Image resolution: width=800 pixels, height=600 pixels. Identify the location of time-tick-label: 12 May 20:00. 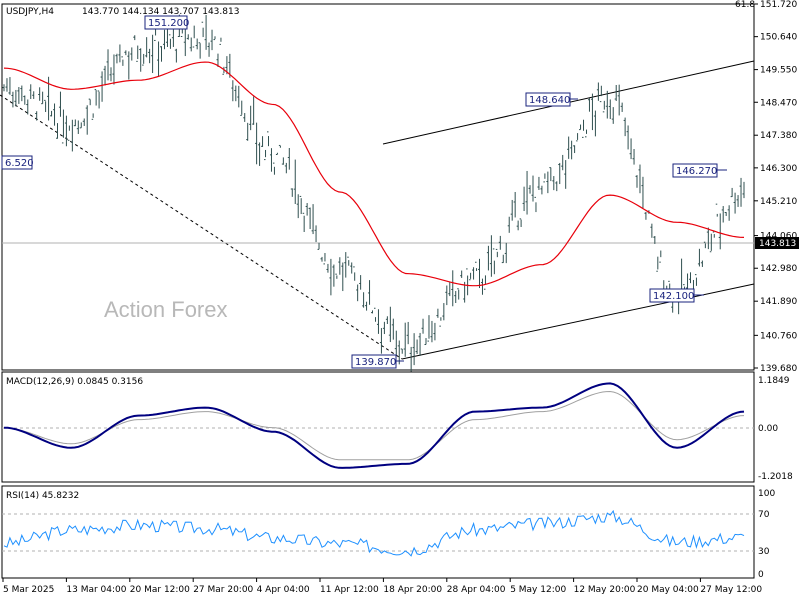
(605, 590).